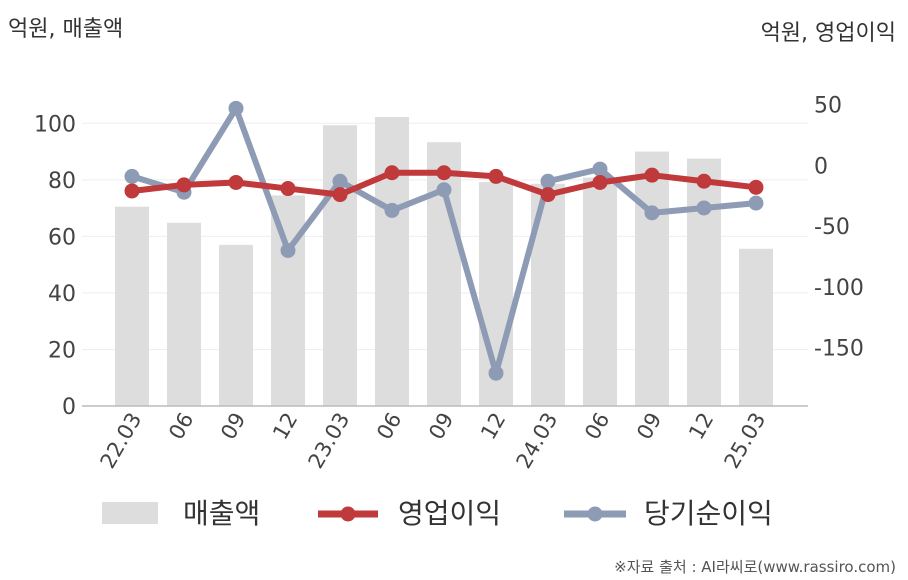  I want to click on left-tick-label: 20, so click(62, 350).